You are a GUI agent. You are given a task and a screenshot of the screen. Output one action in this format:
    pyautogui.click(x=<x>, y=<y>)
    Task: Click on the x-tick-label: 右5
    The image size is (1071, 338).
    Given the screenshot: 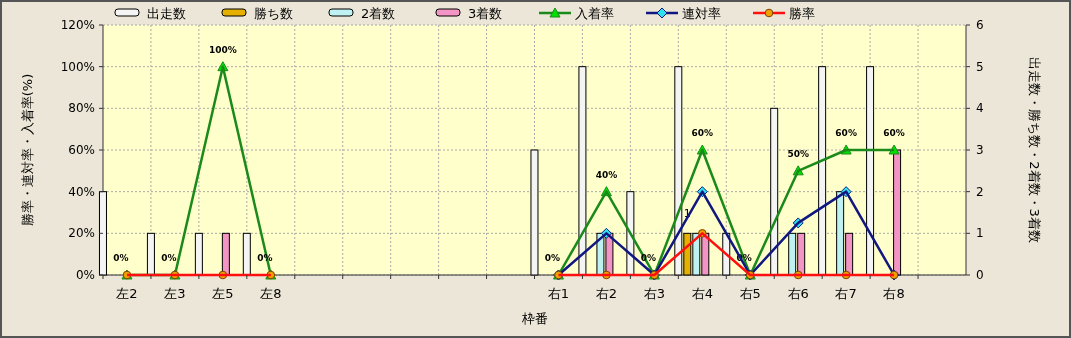 What is the action you would take?
    pyautogui.click(x=750, y=293)
    